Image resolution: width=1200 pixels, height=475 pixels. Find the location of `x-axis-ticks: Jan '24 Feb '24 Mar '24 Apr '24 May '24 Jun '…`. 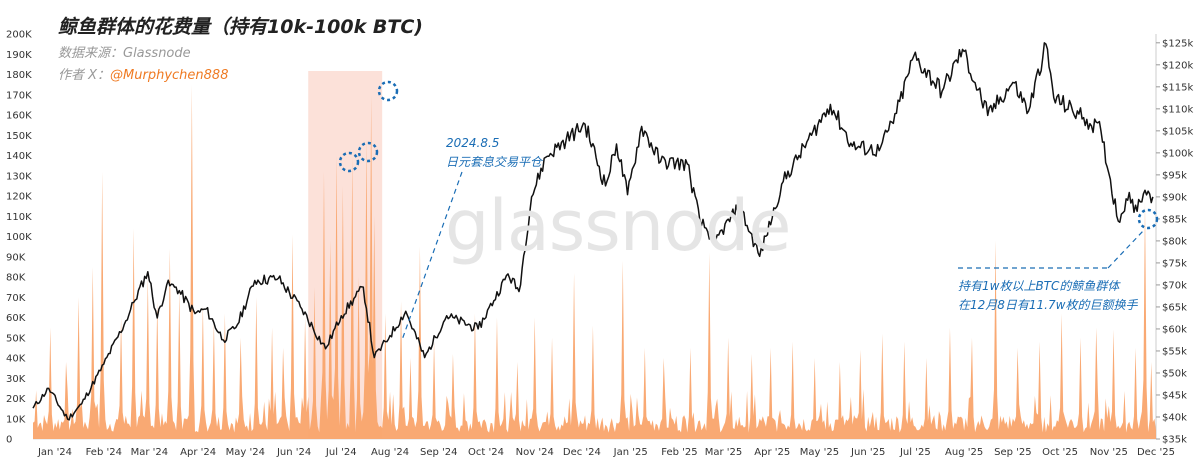

x-axis-ticks: Jan '24 Feb '24 Mar '24 Apr '24 May '24 Jun '… is located at coordinates (606, 452).